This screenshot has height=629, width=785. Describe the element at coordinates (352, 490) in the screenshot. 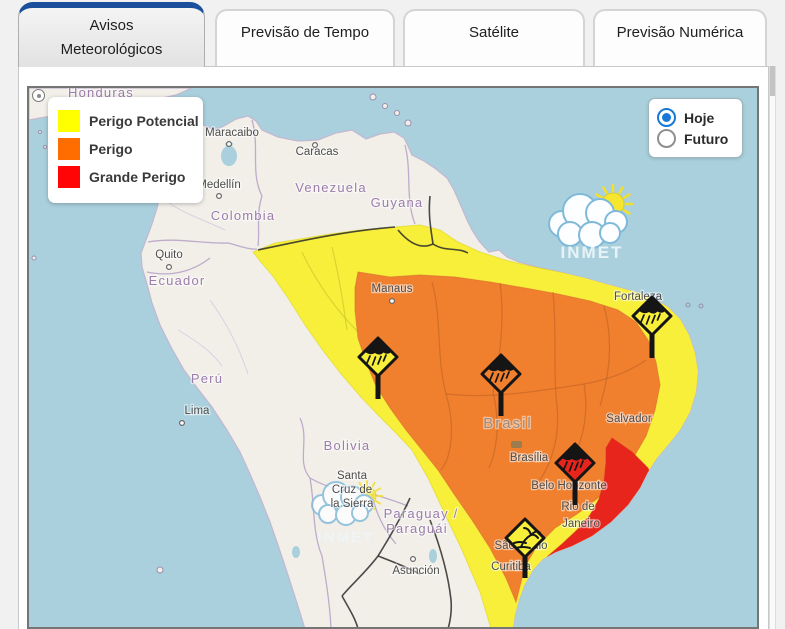

I see `map-label: Cruz de` at that location.